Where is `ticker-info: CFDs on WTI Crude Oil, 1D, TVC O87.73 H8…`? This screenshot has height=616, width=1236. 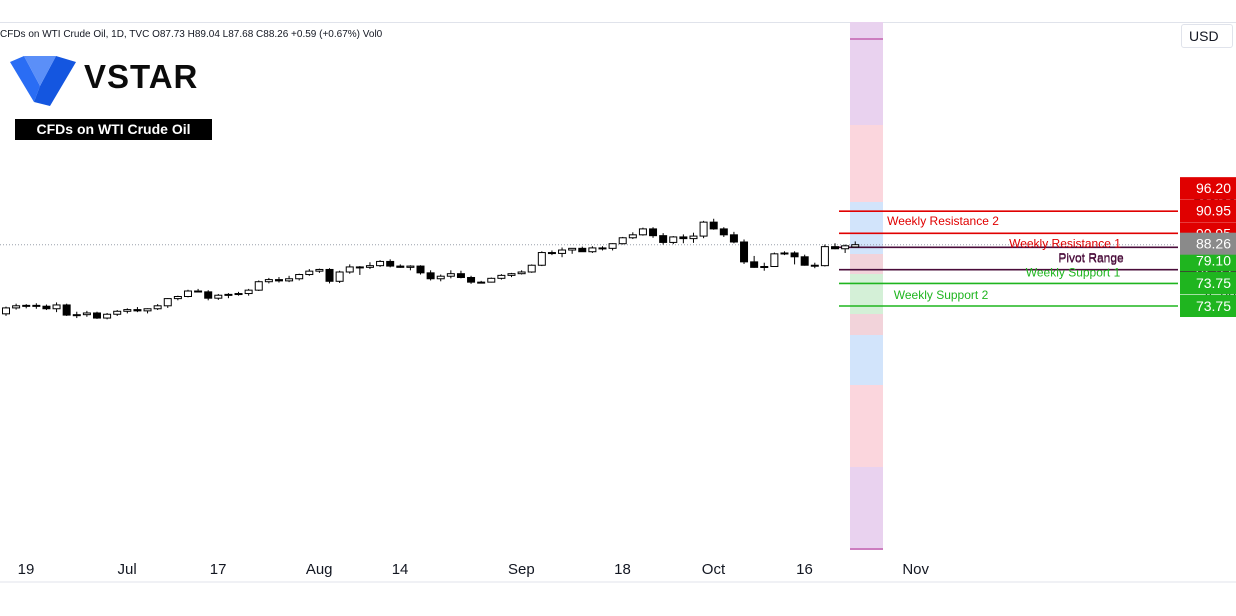 ticker-info: CFDs on WTI Crude Oil, 1D, TVC O87.73 H8… is located at coordinates (191, 34).